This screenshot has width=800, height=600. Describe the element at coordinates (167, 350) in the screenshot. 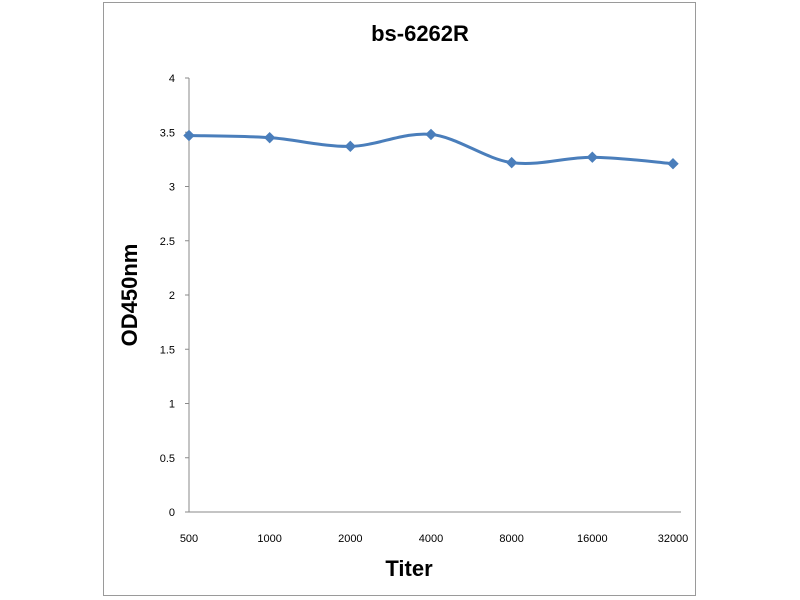

I see `y-tick-label: 1.5` at that location.